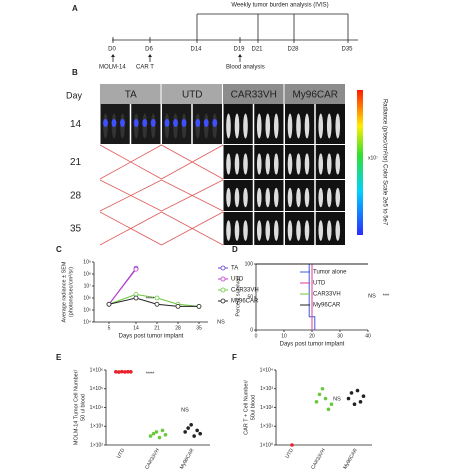 The image size is (474, 474). What do you see at coordinates (87, 274) in the screenshot?
I see `y-tick-label: 10⁸` at bounding box center [87, 274].